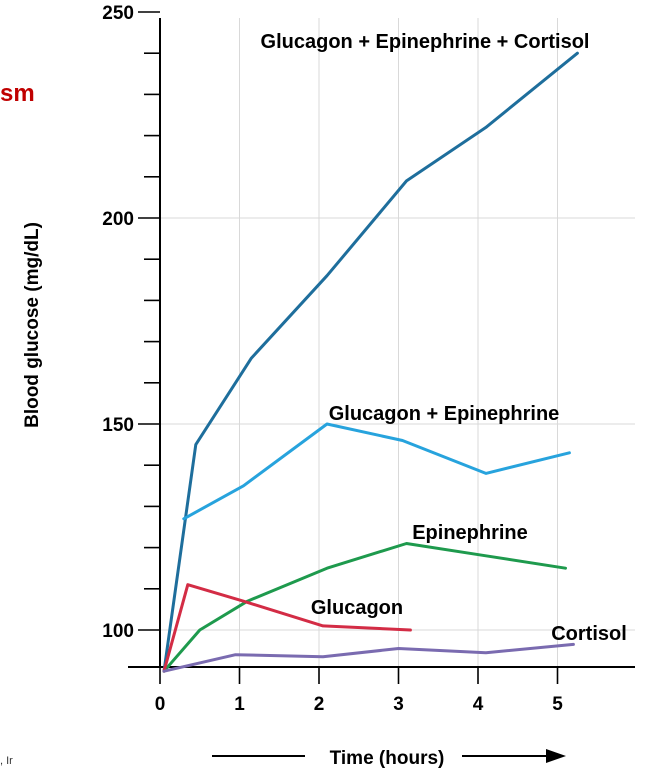 The width and height of the screenshot is (655, 770). I want to click on cropped-red-title-fragment: sm, so click(17, 93).